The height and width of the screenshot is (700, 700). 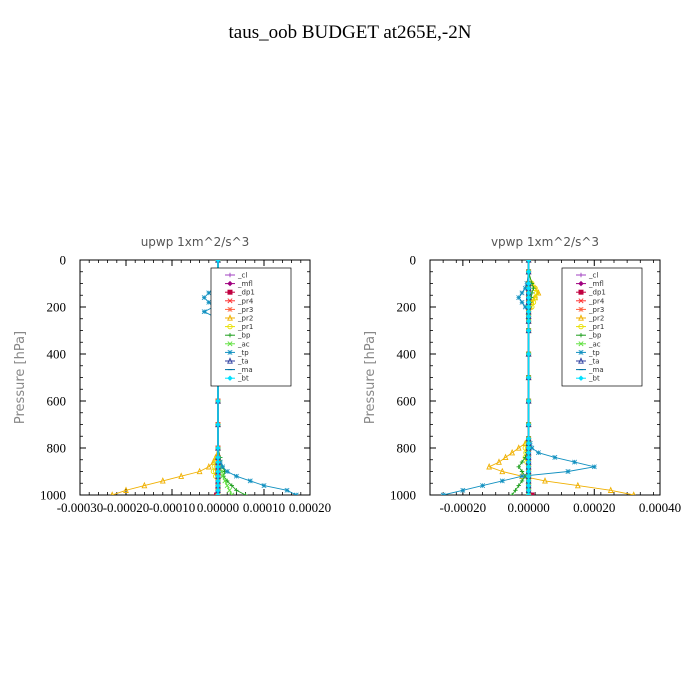 What do you see at coordinates (240, 293) in the screenshot?
I see `legend-entry: _dp1` at bounding box center [240, 293].